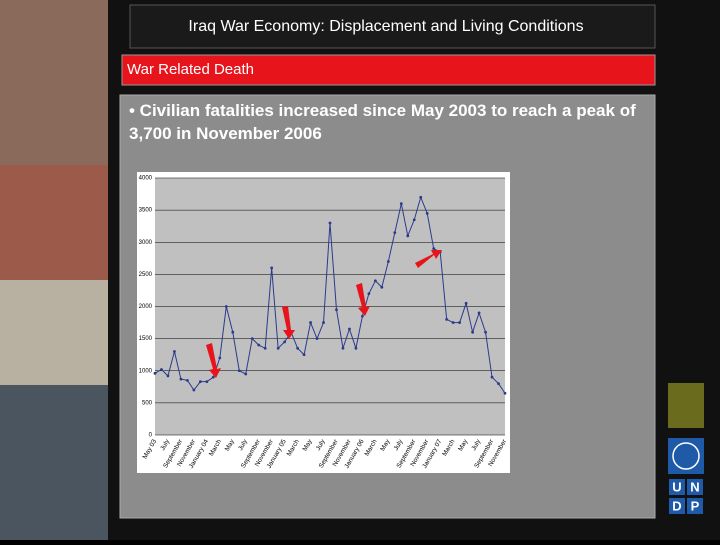 The width and height of the screenshot is (720, 545). What do you see at coordinates (146, 243) in the screenshot?
I see `y-tick-label: 3000` at bounding box center [146, 243].